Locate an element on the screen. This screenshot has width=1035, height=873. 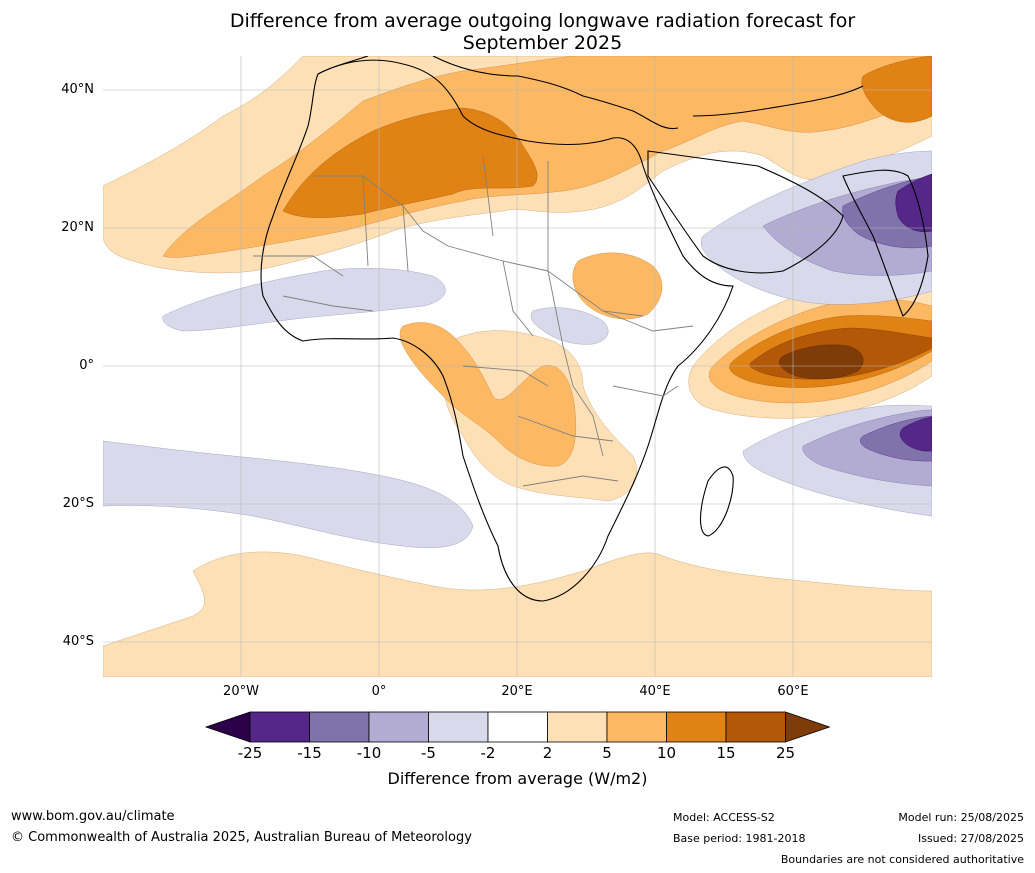
footer-issued: Issued: 27/08/2025 is located at coordinates (970, 838).